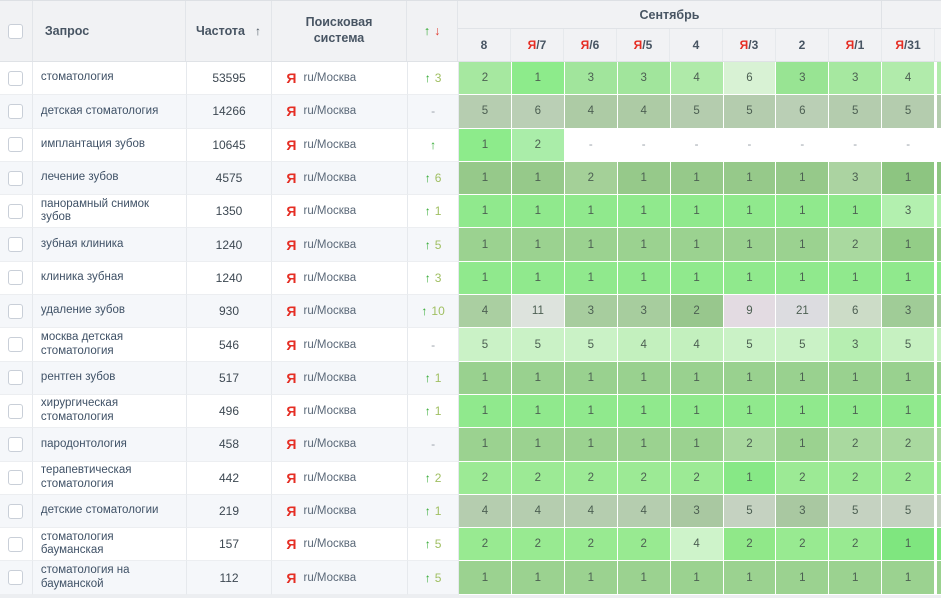  What do you see at coordinates (110, 31) in the screenshot?
I see `header-query: Запрос` at bounding box center [110, 31].